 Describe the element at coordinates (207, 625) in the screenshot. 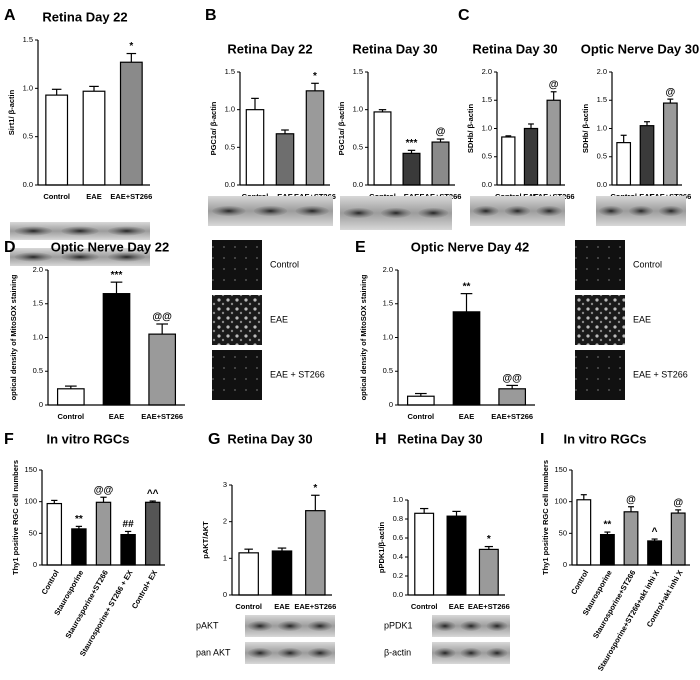

I see `blot-label: pAKT` at that location.